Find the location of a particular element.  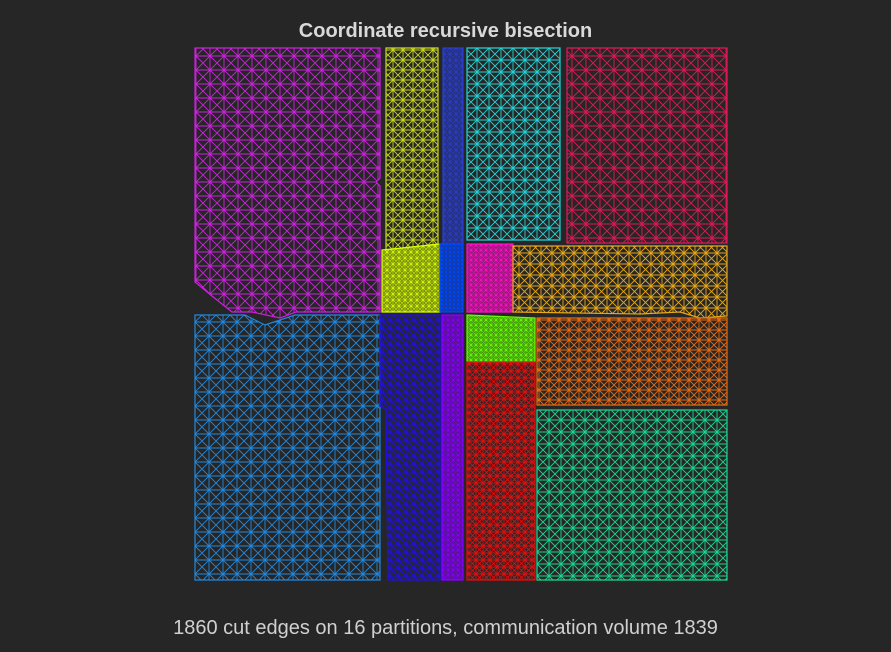

partition-region-p5 is located at coordinates (647, 145).